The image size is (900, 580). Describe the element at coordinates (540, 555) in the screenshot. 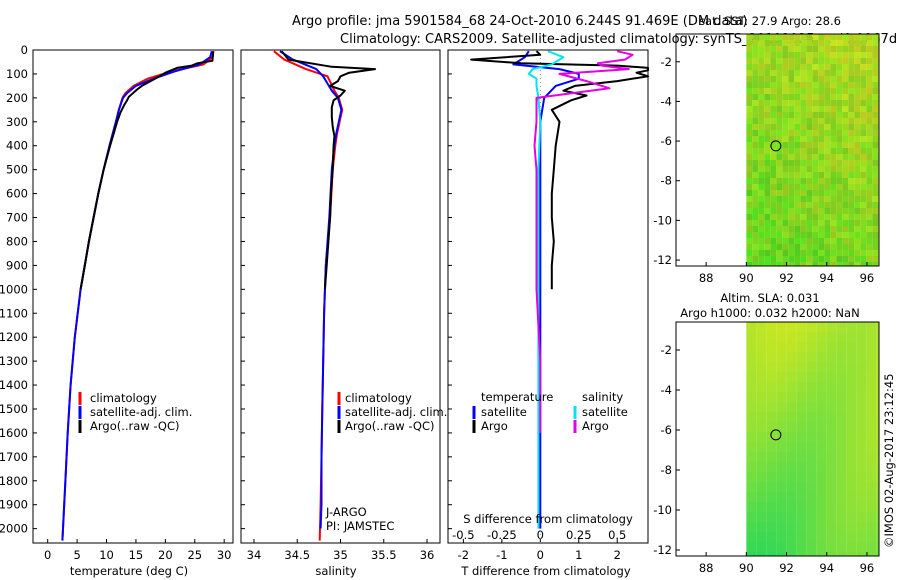

I see `t-diff-tick-label: 0` at that location.